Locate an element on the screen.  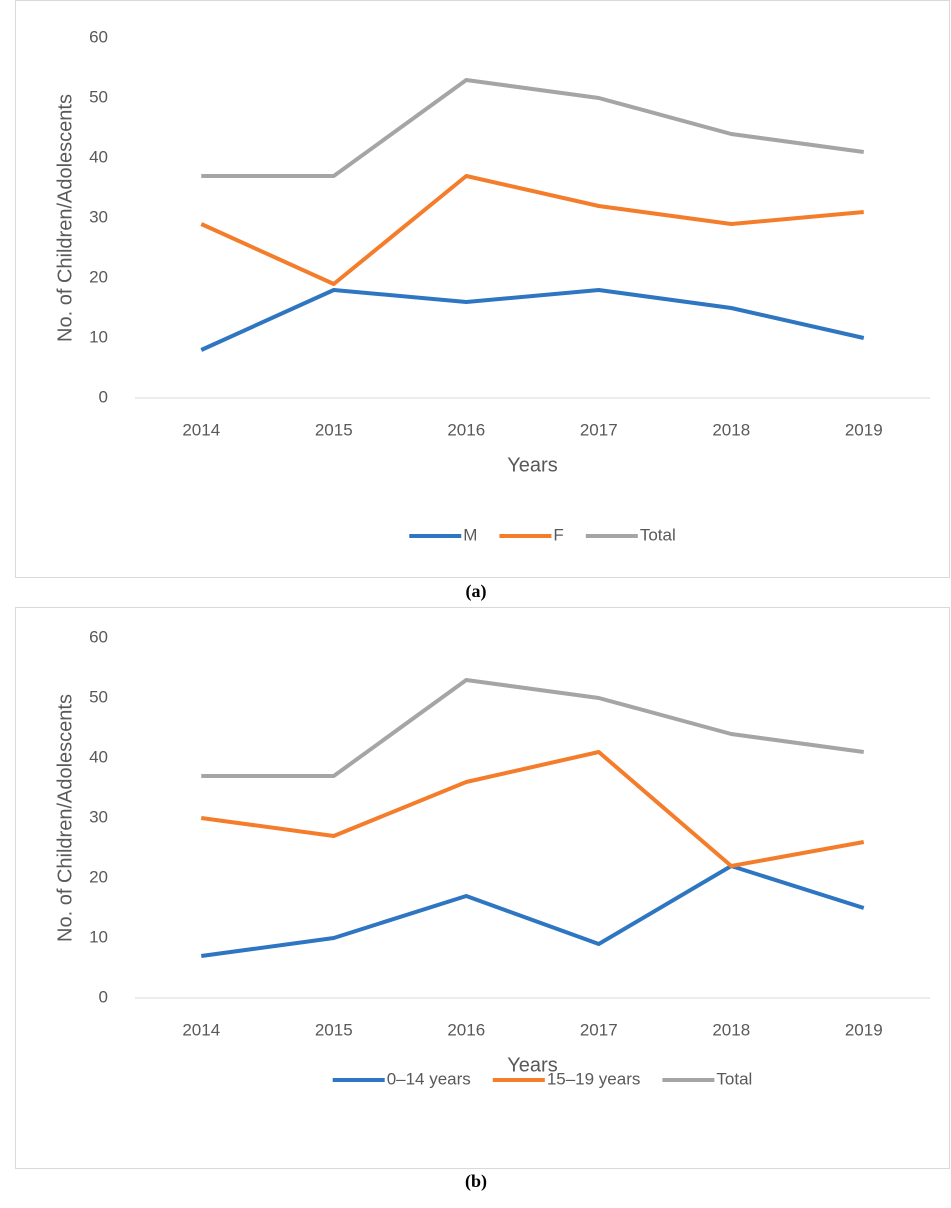
legend-label: 15–19 years is located at coordinates (594, 1078).